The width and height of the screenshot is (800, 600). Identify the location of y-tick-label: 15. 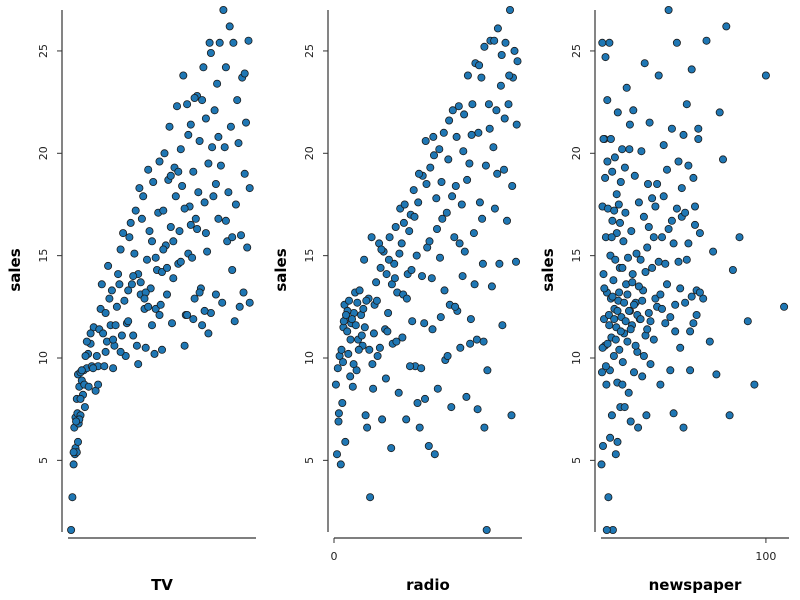
(309, 256).